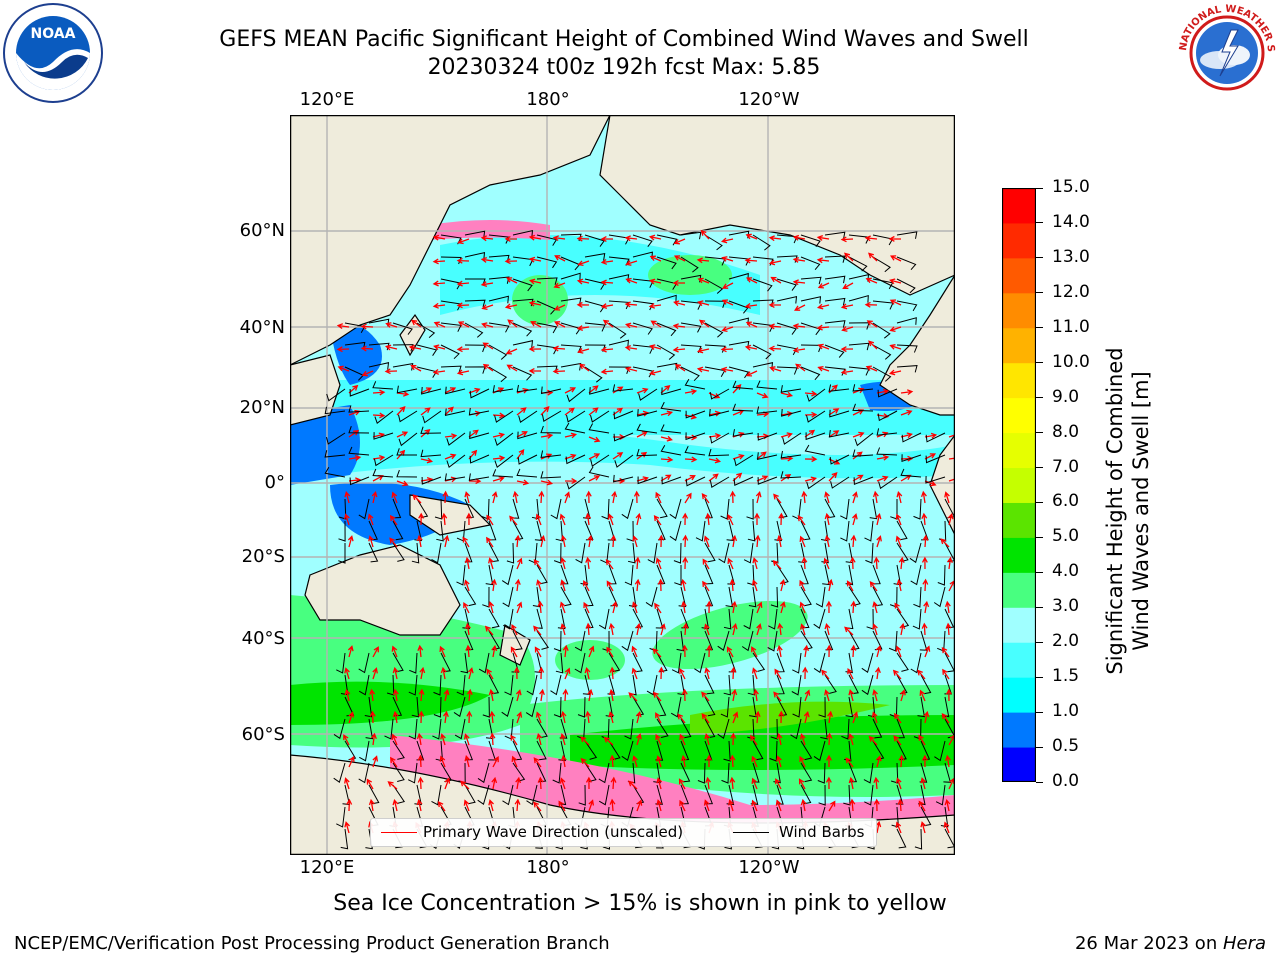 This screenshot has height=960, width=1280. What do you see at coordinates (1071, 256) in the screenshot?
I see `colorbar-tick-label: 13.0` at bounding box center [1071, 256].